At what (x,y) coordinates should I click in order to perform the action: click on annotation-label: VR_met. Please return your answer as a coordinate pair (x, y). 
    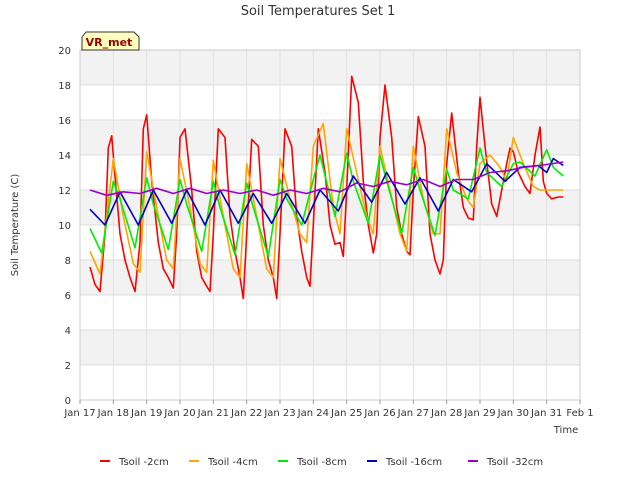
    Looking at the image, I should click on (109, 42).